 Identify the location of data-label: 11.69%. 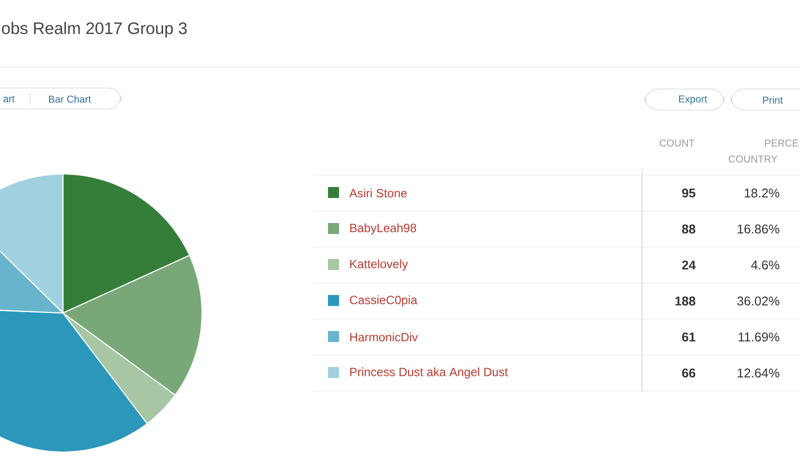
(759, 337).